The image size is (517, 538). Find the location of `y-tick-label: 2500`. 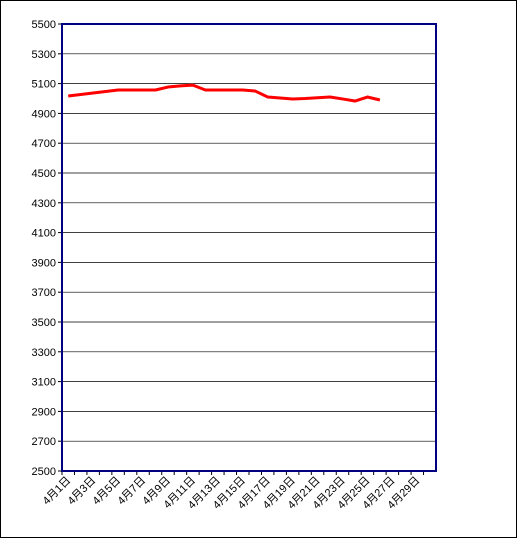

y-tick-label: 2500 is located at coordinates (44, 472).